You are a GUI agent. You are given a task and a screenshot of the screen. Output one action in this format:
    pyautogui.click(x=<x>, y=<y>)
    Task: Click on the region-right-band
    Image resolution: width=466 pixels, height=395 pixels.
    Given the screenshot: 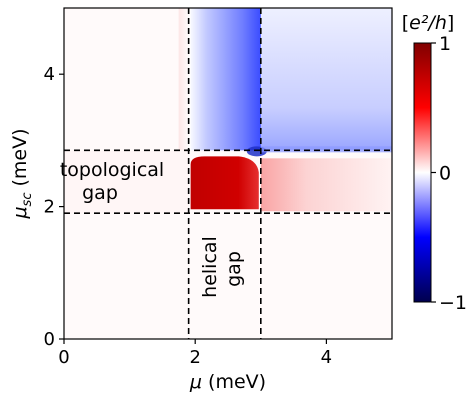 What is the action you would take?
    pyautogui.click(x=326, y=185)
    